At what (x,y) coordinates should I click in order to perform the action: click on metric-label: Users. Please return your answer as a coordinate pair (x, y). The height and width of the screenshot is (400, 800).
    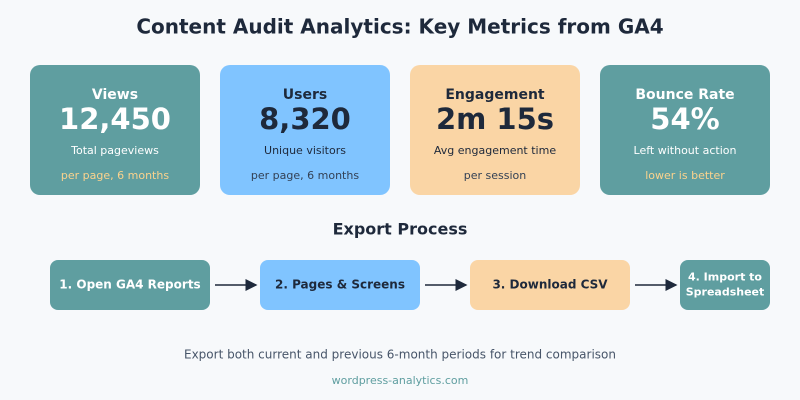
    Looking at the image, I should click on (305, 95).